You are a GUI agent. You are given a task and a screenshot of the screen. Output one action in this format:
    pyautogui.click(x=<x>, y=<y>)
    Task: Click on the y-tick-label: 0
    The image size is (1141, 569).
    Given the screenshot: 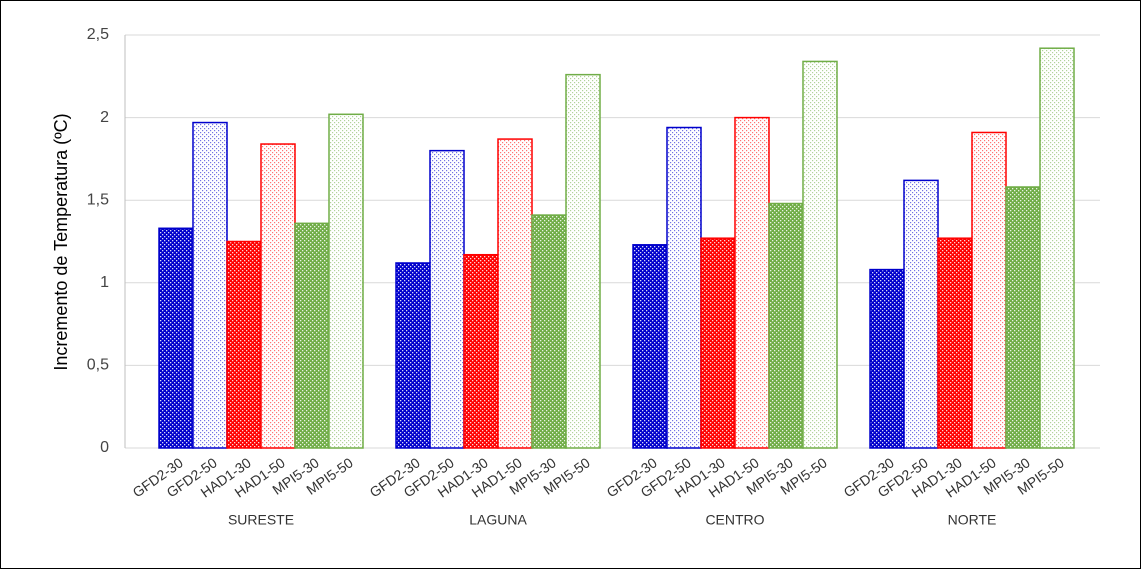 What is the action you would take?
    pyautogui.click(x=104, y=447)
    